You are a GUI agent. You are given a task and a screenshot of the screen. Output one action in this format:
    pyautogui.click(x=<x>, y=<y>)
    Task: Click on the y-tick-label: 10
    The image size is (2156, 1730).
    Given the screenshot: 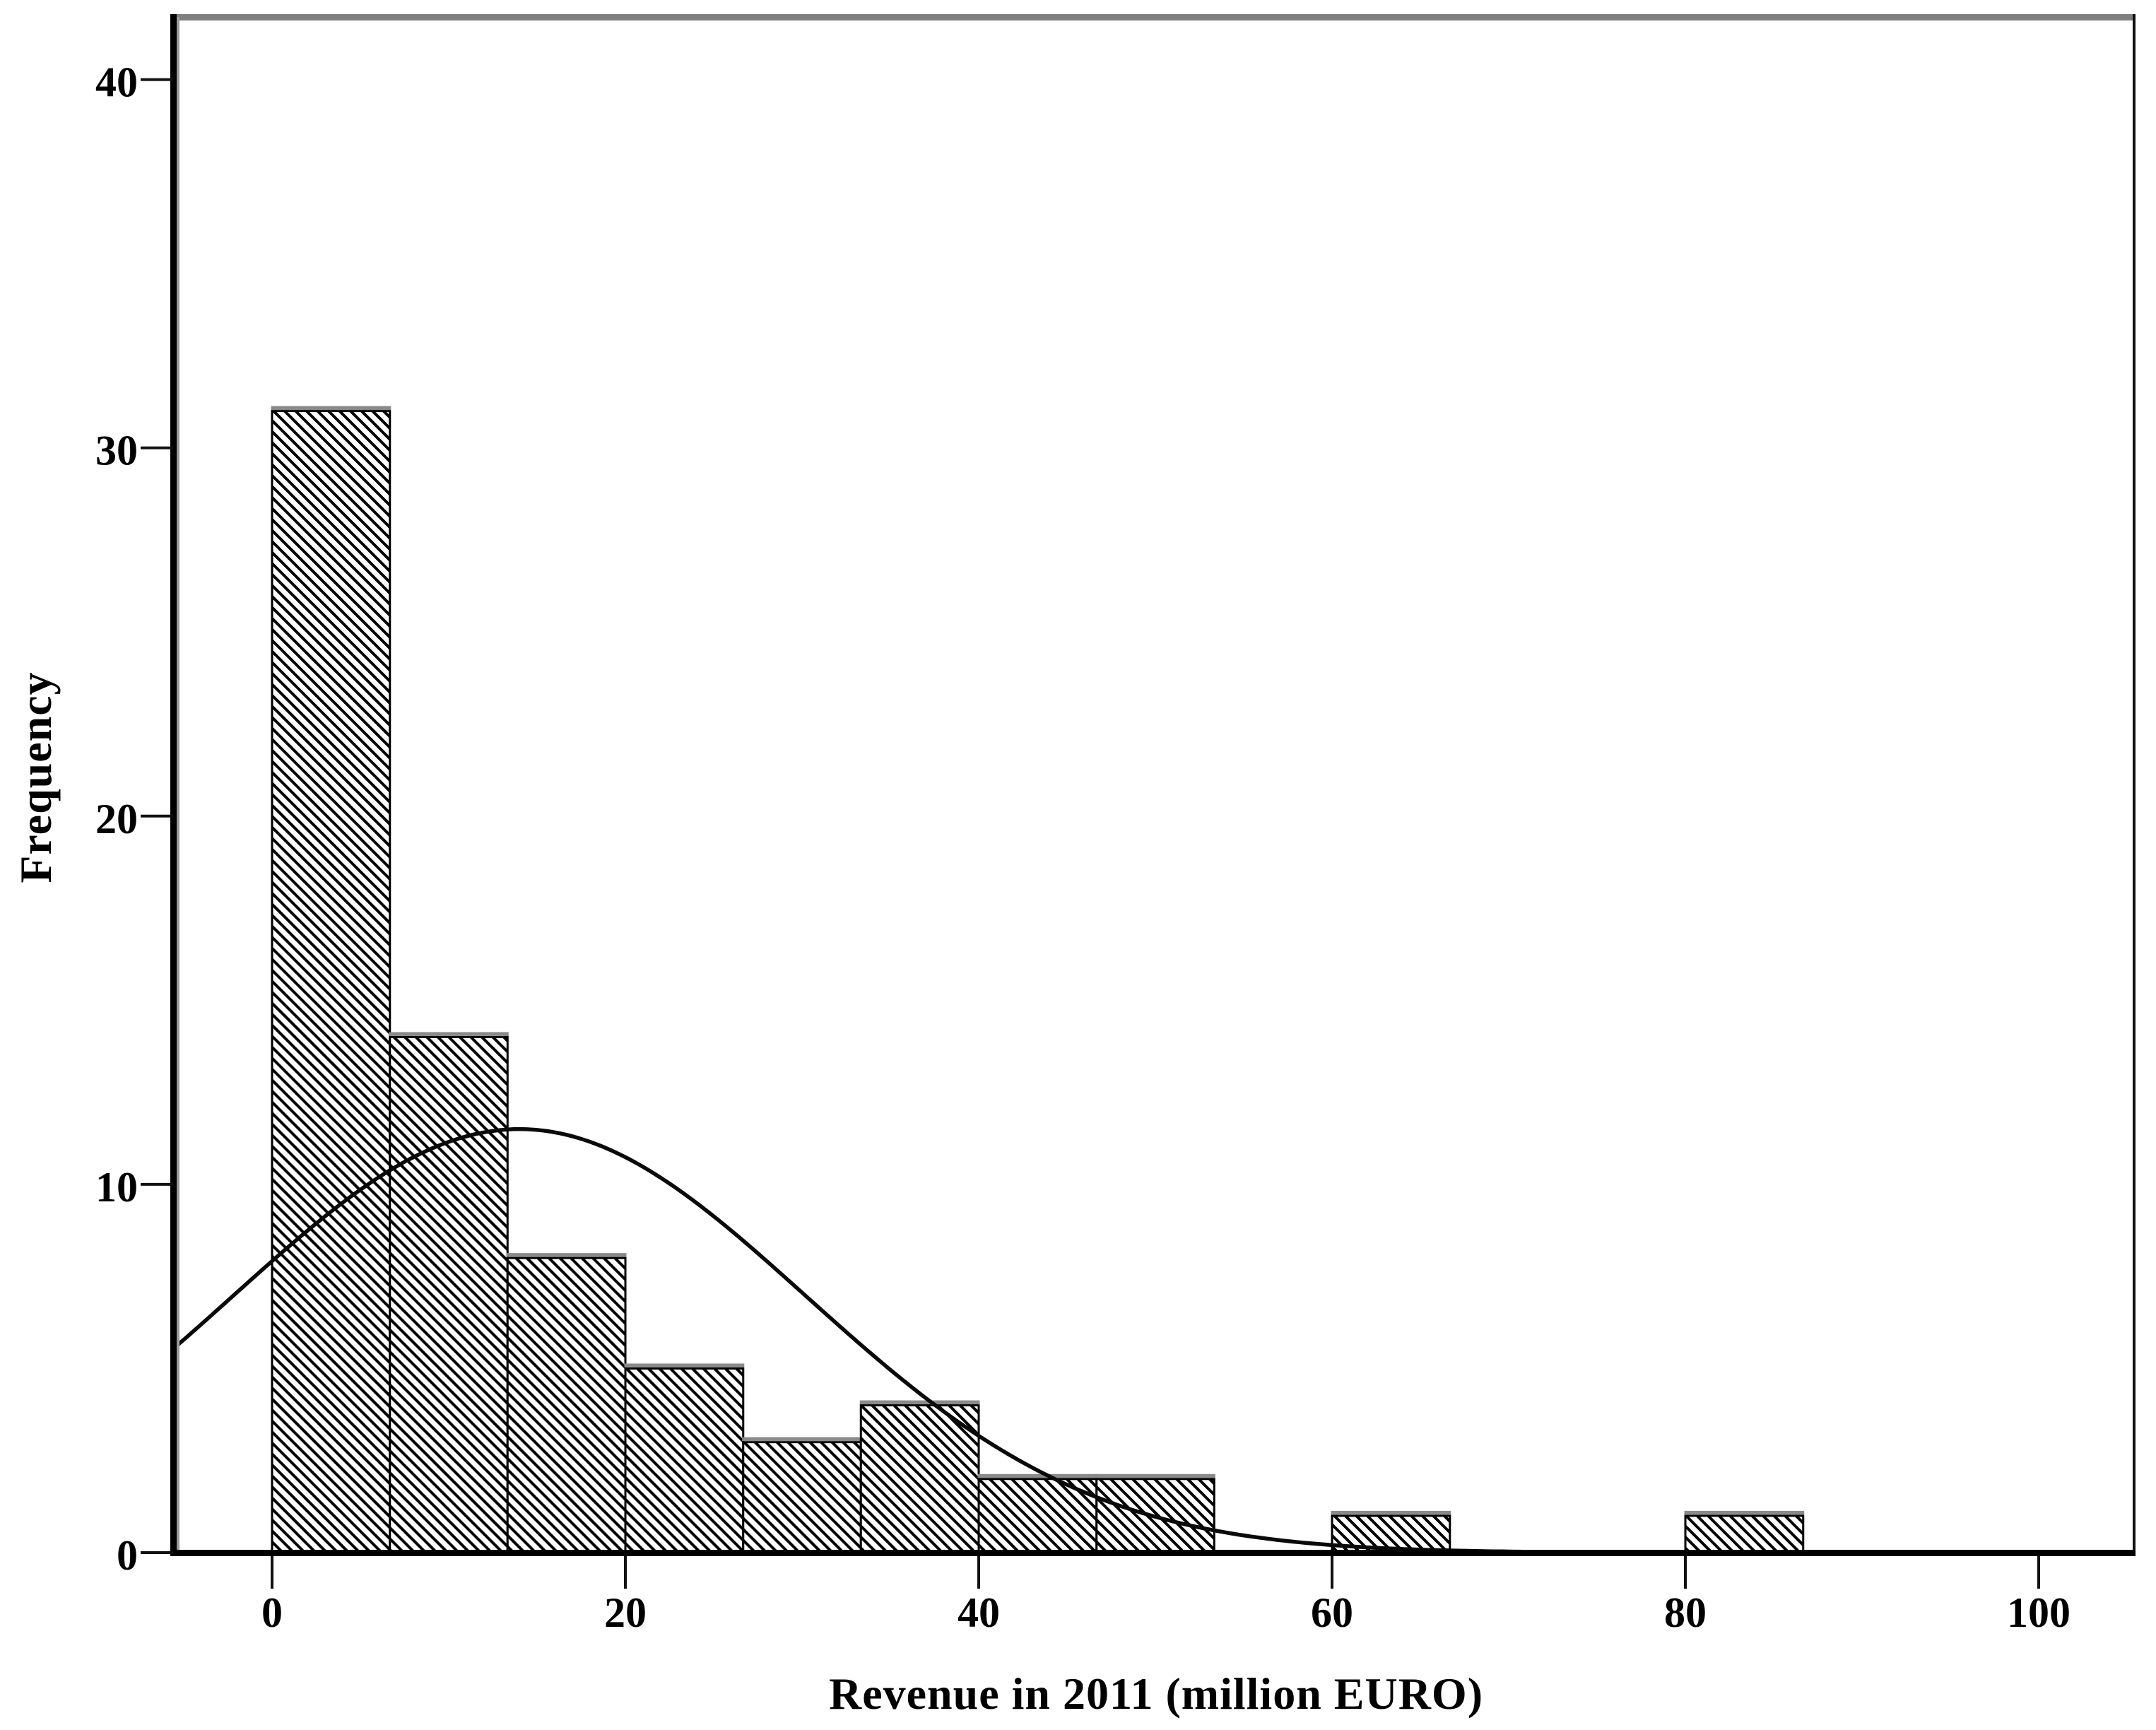 What is the action you would take?
    pyautogui.click(x=116, y=1187)
    